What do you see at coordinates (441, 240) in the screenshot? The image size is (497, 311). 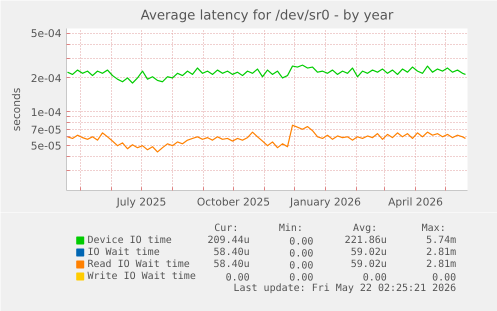 I see `text: 5.74m` at bounding box center [441, 240].